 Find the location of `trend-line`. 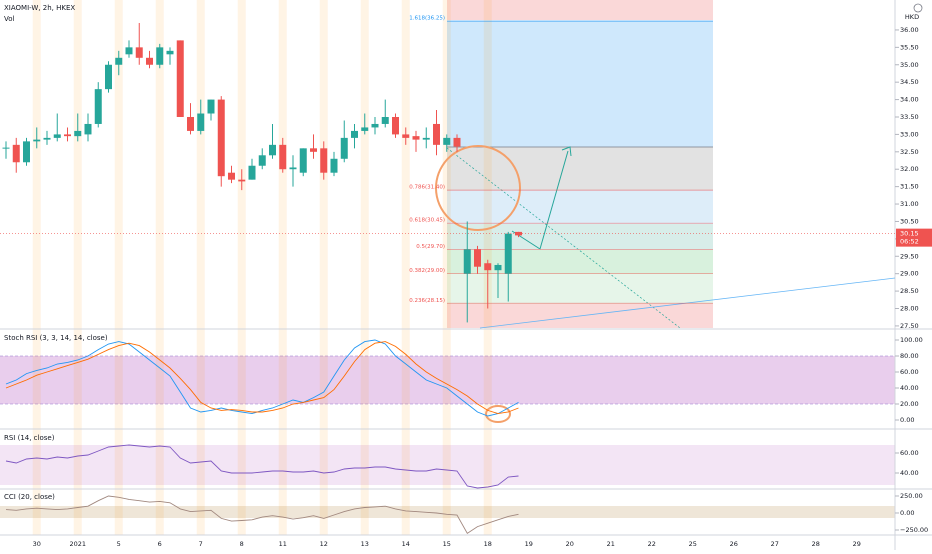

trend-line is located at coordinates (563, 238).